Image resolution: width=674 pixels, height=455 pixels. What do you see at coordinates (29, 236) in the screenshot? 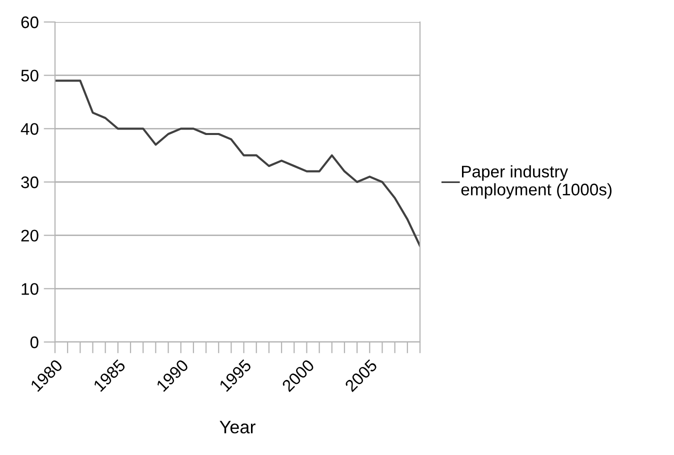
I see `y-tick-label: 20` at bounding box center [29, 236].